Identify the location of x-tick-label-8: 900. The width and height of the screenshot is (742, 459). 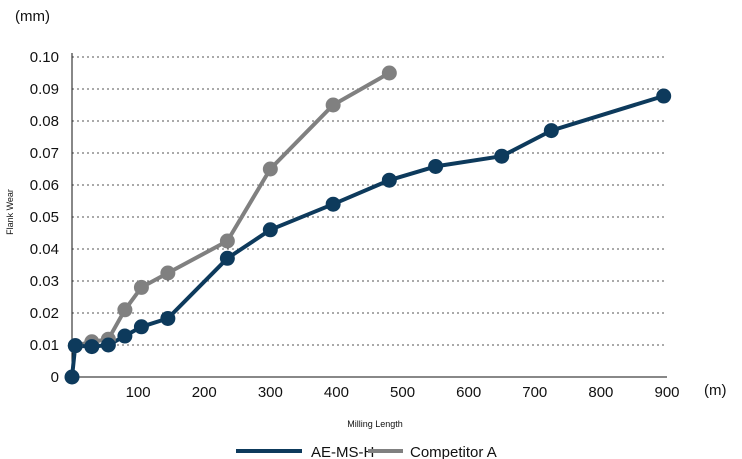
(666, 392).